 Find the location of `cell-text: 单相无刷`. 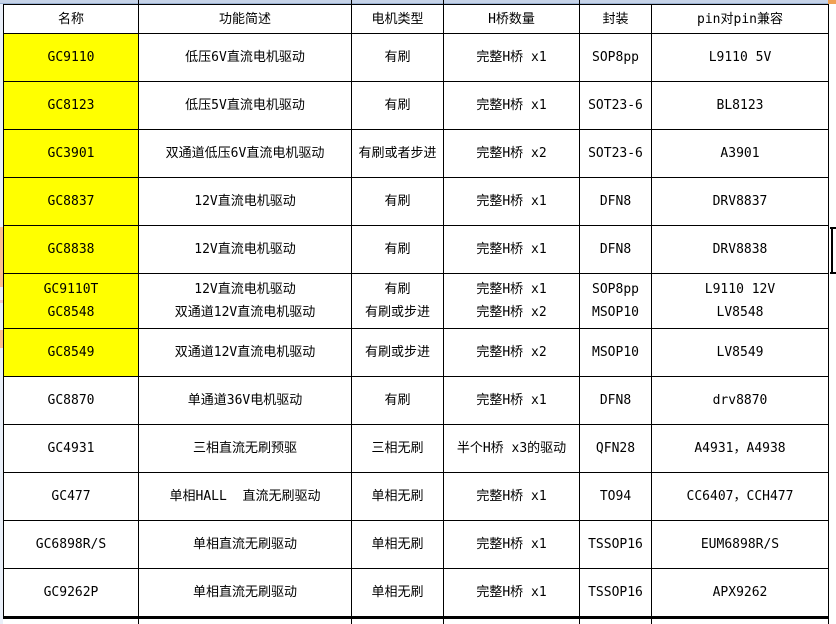

cell-text: 单相无刷 is located at coordinates (397, 496).